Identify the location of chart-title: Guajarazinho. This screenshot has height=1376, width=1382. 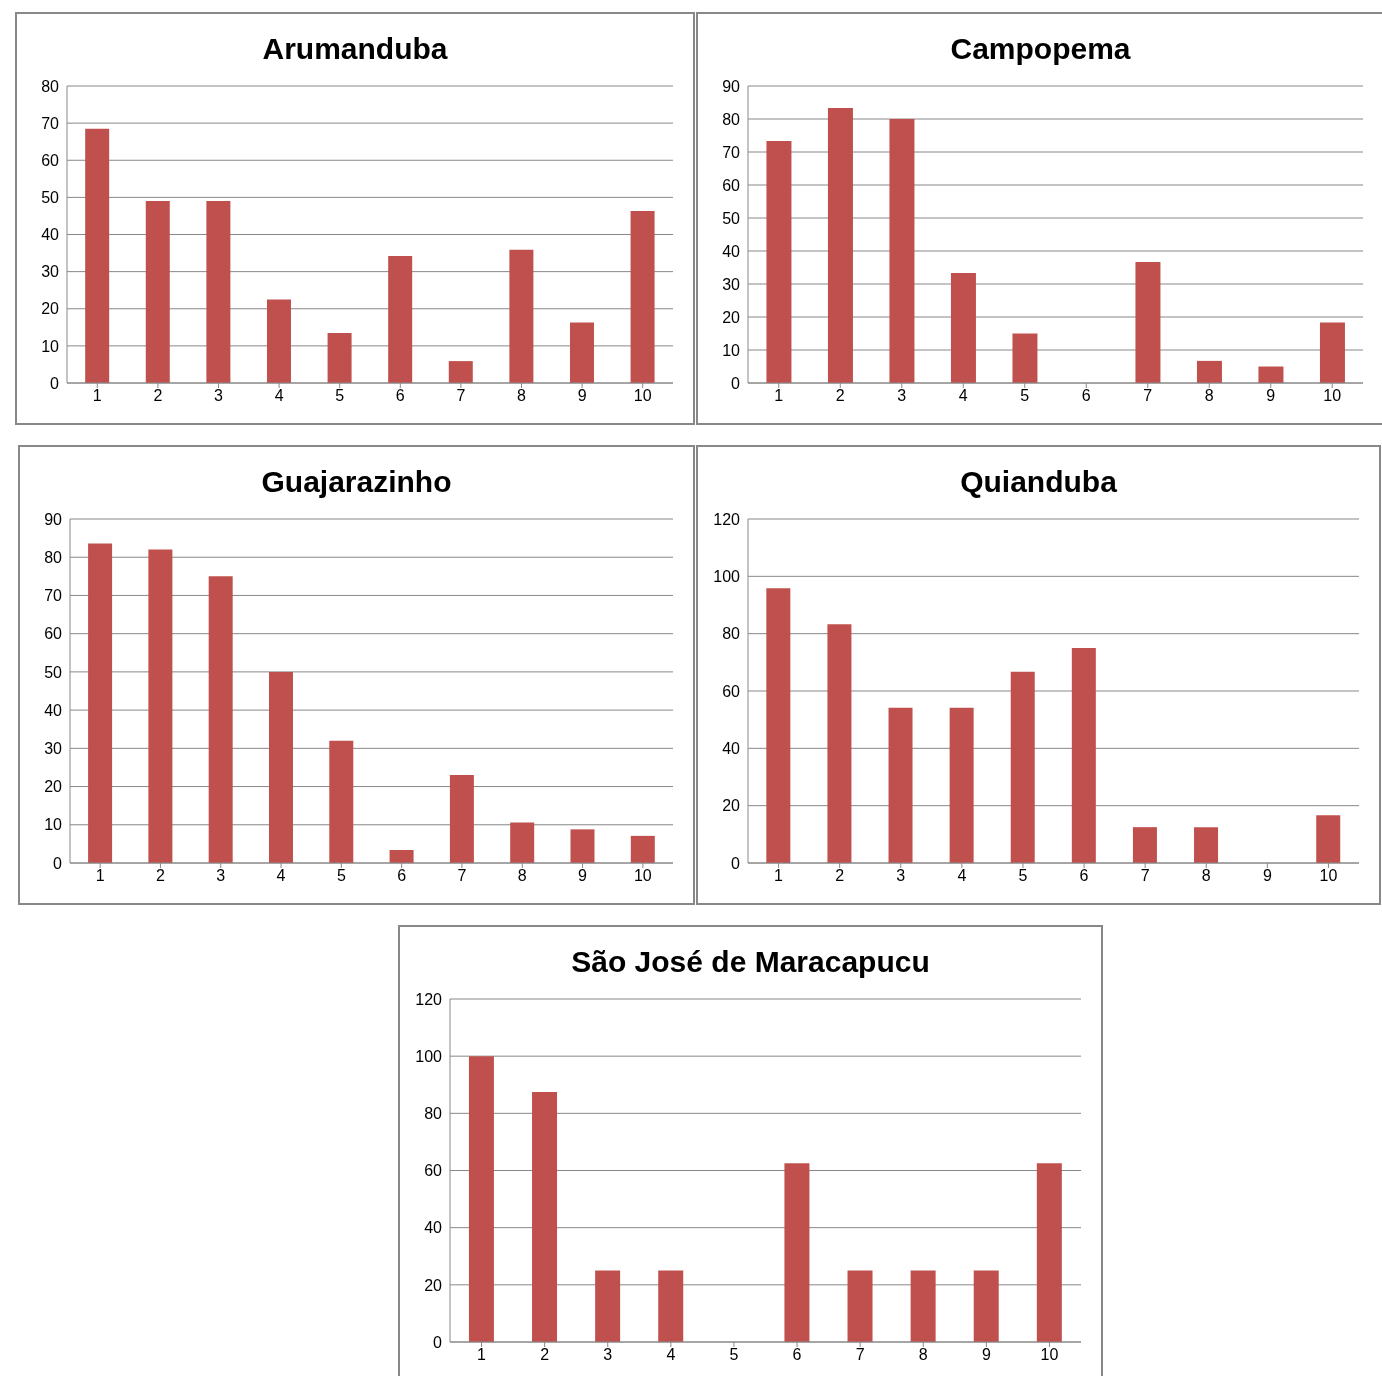
(356, 482).